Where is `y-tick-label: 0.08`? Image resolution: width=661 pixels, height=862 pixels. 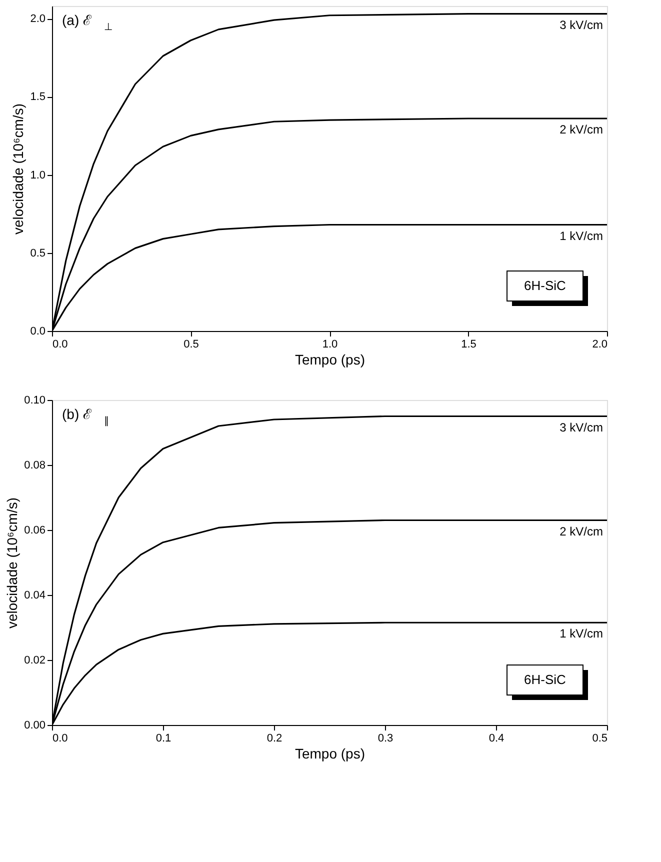 y-tick-label: 0.08 is located at coordinates (35, 466).